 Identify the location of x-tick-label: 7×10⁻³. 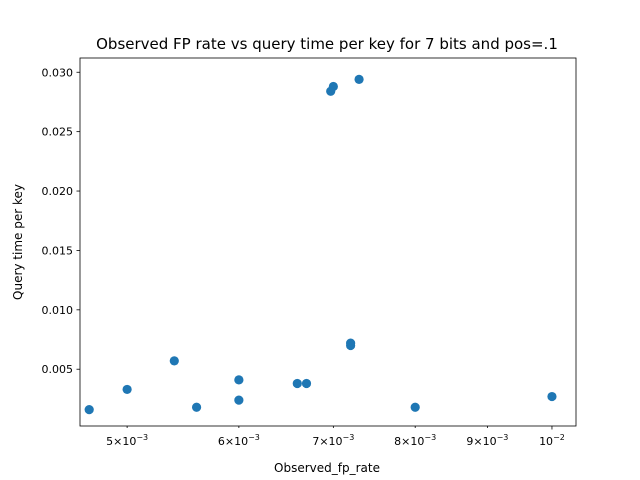
(333, 440).